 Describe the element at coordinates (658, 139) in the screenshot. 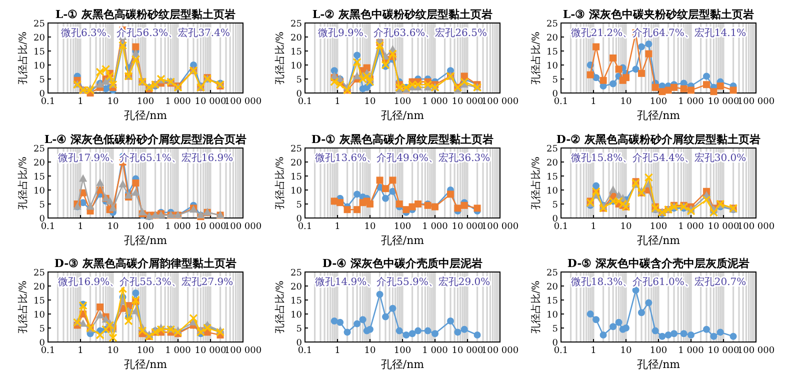

I see `chart-title: D-② 灰黑色高碳粉砂介屑纹层型黏土页岩` at that location.